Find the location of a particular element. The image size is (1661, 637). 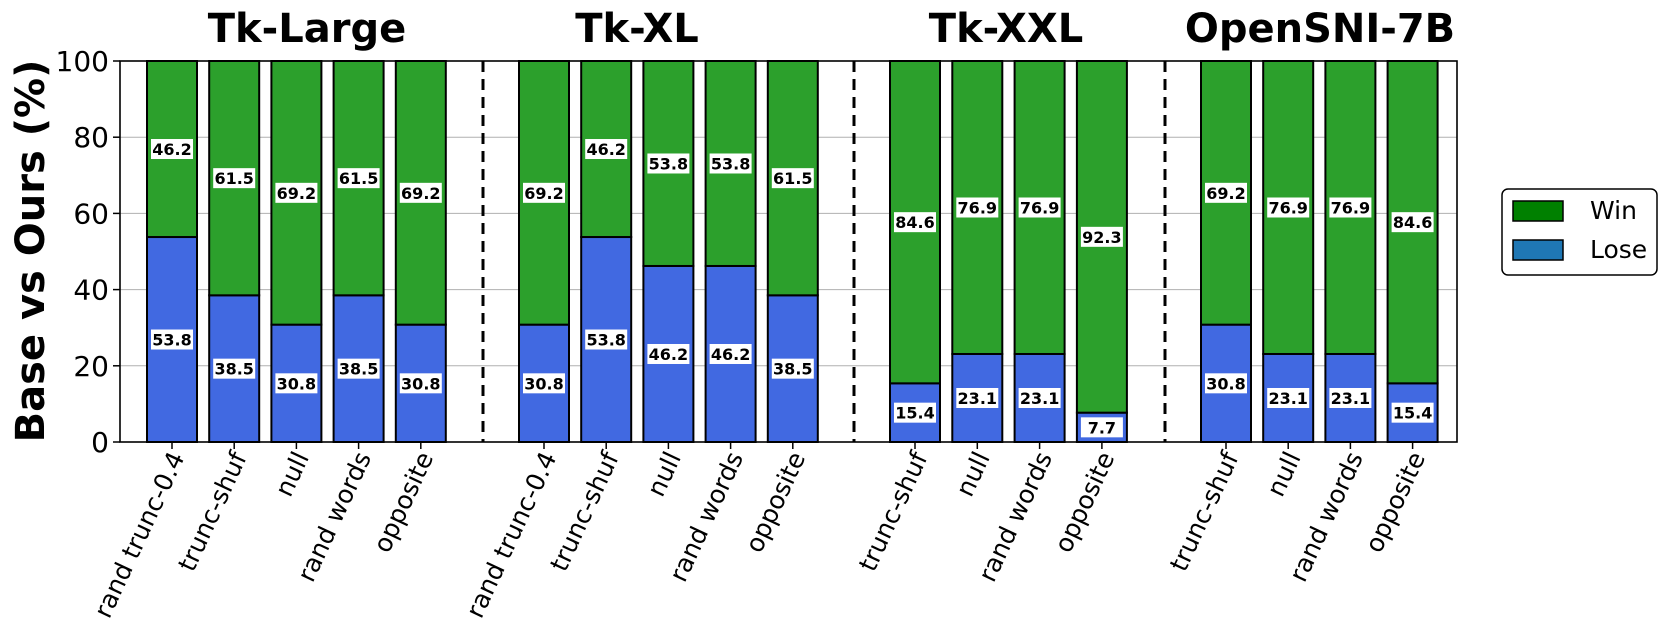

y-axis-label: Base vs Ours (%) is located at coordinates (31, 251).